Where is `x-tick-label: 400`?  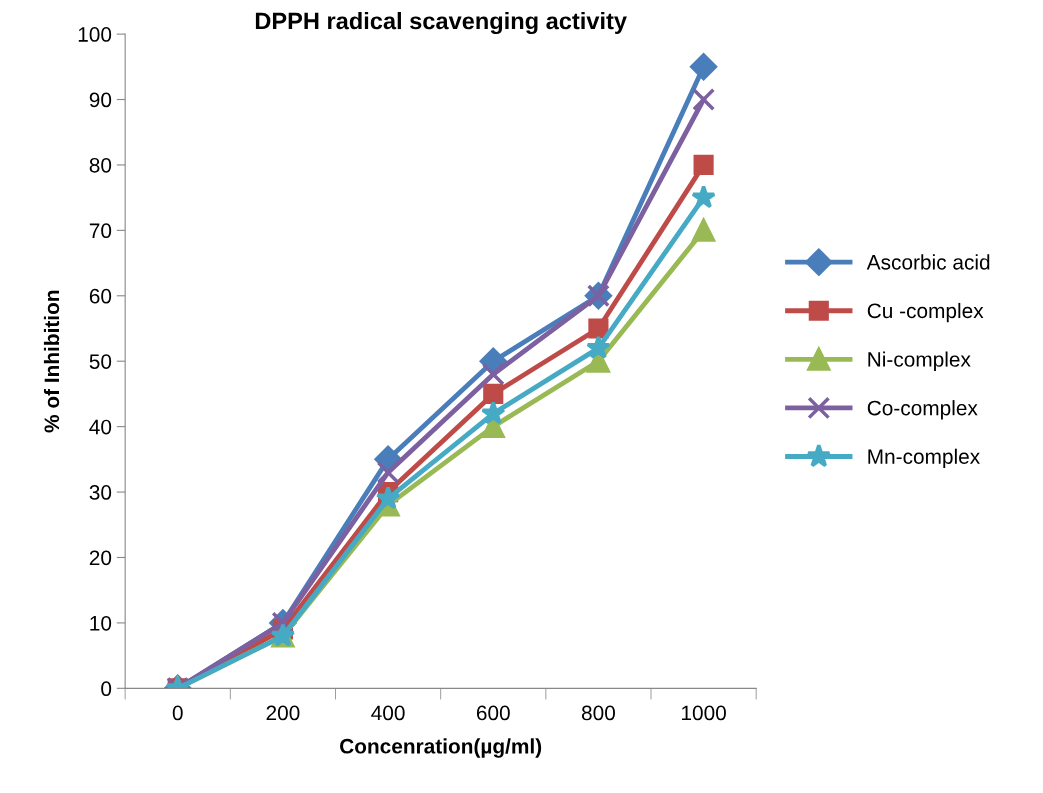
x-tick-label: 400 is located at coordinates (388, 713).